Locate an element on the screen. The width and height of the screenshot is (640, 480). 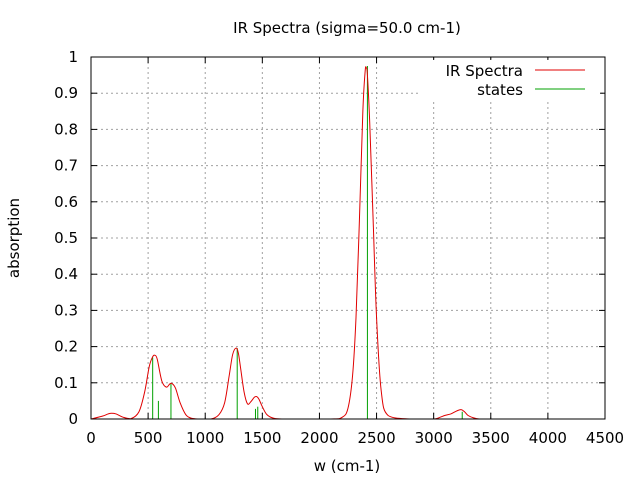
x-tick-label: 3500 is located at coordinates (491, 438).